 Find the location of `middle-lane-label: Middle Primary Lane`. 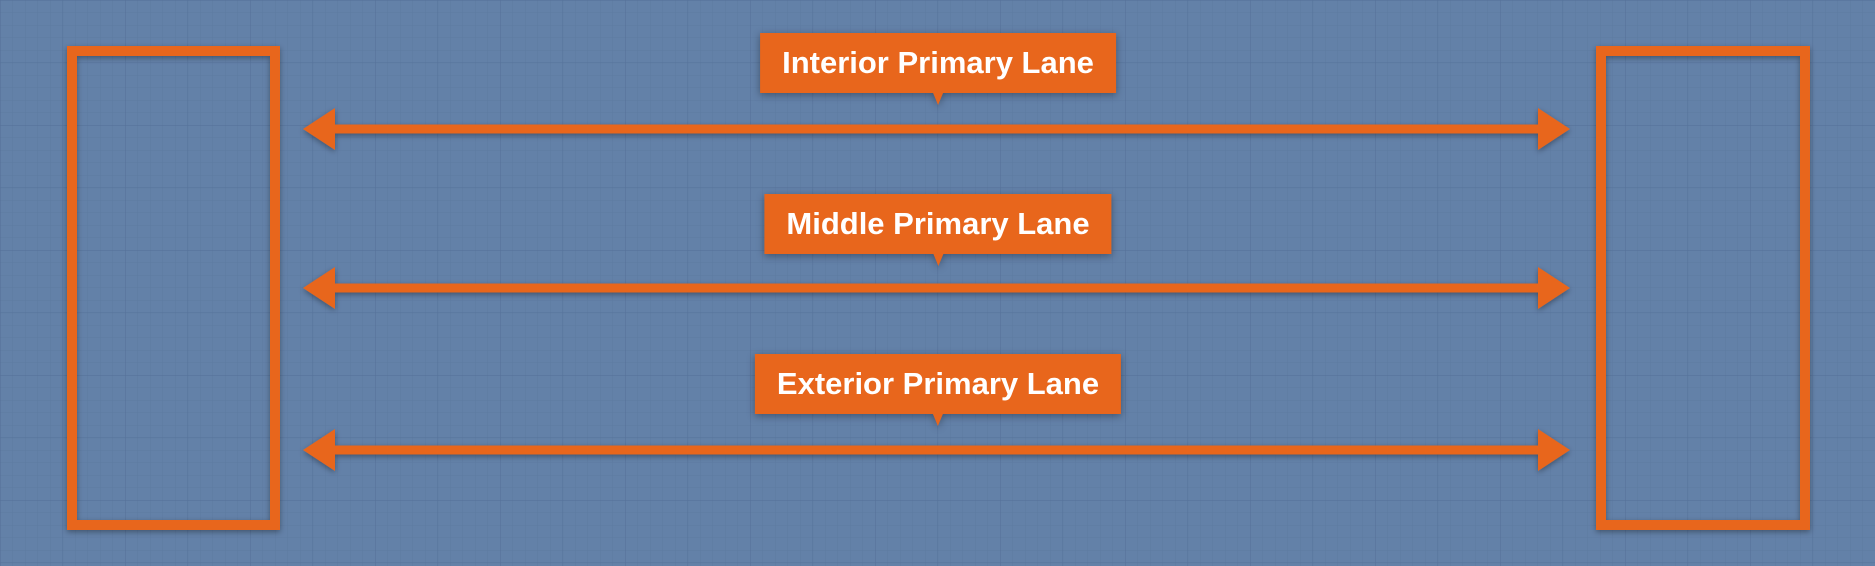

middle-lane-label: Middle Primary Lane is located at coordinates (938, 230).